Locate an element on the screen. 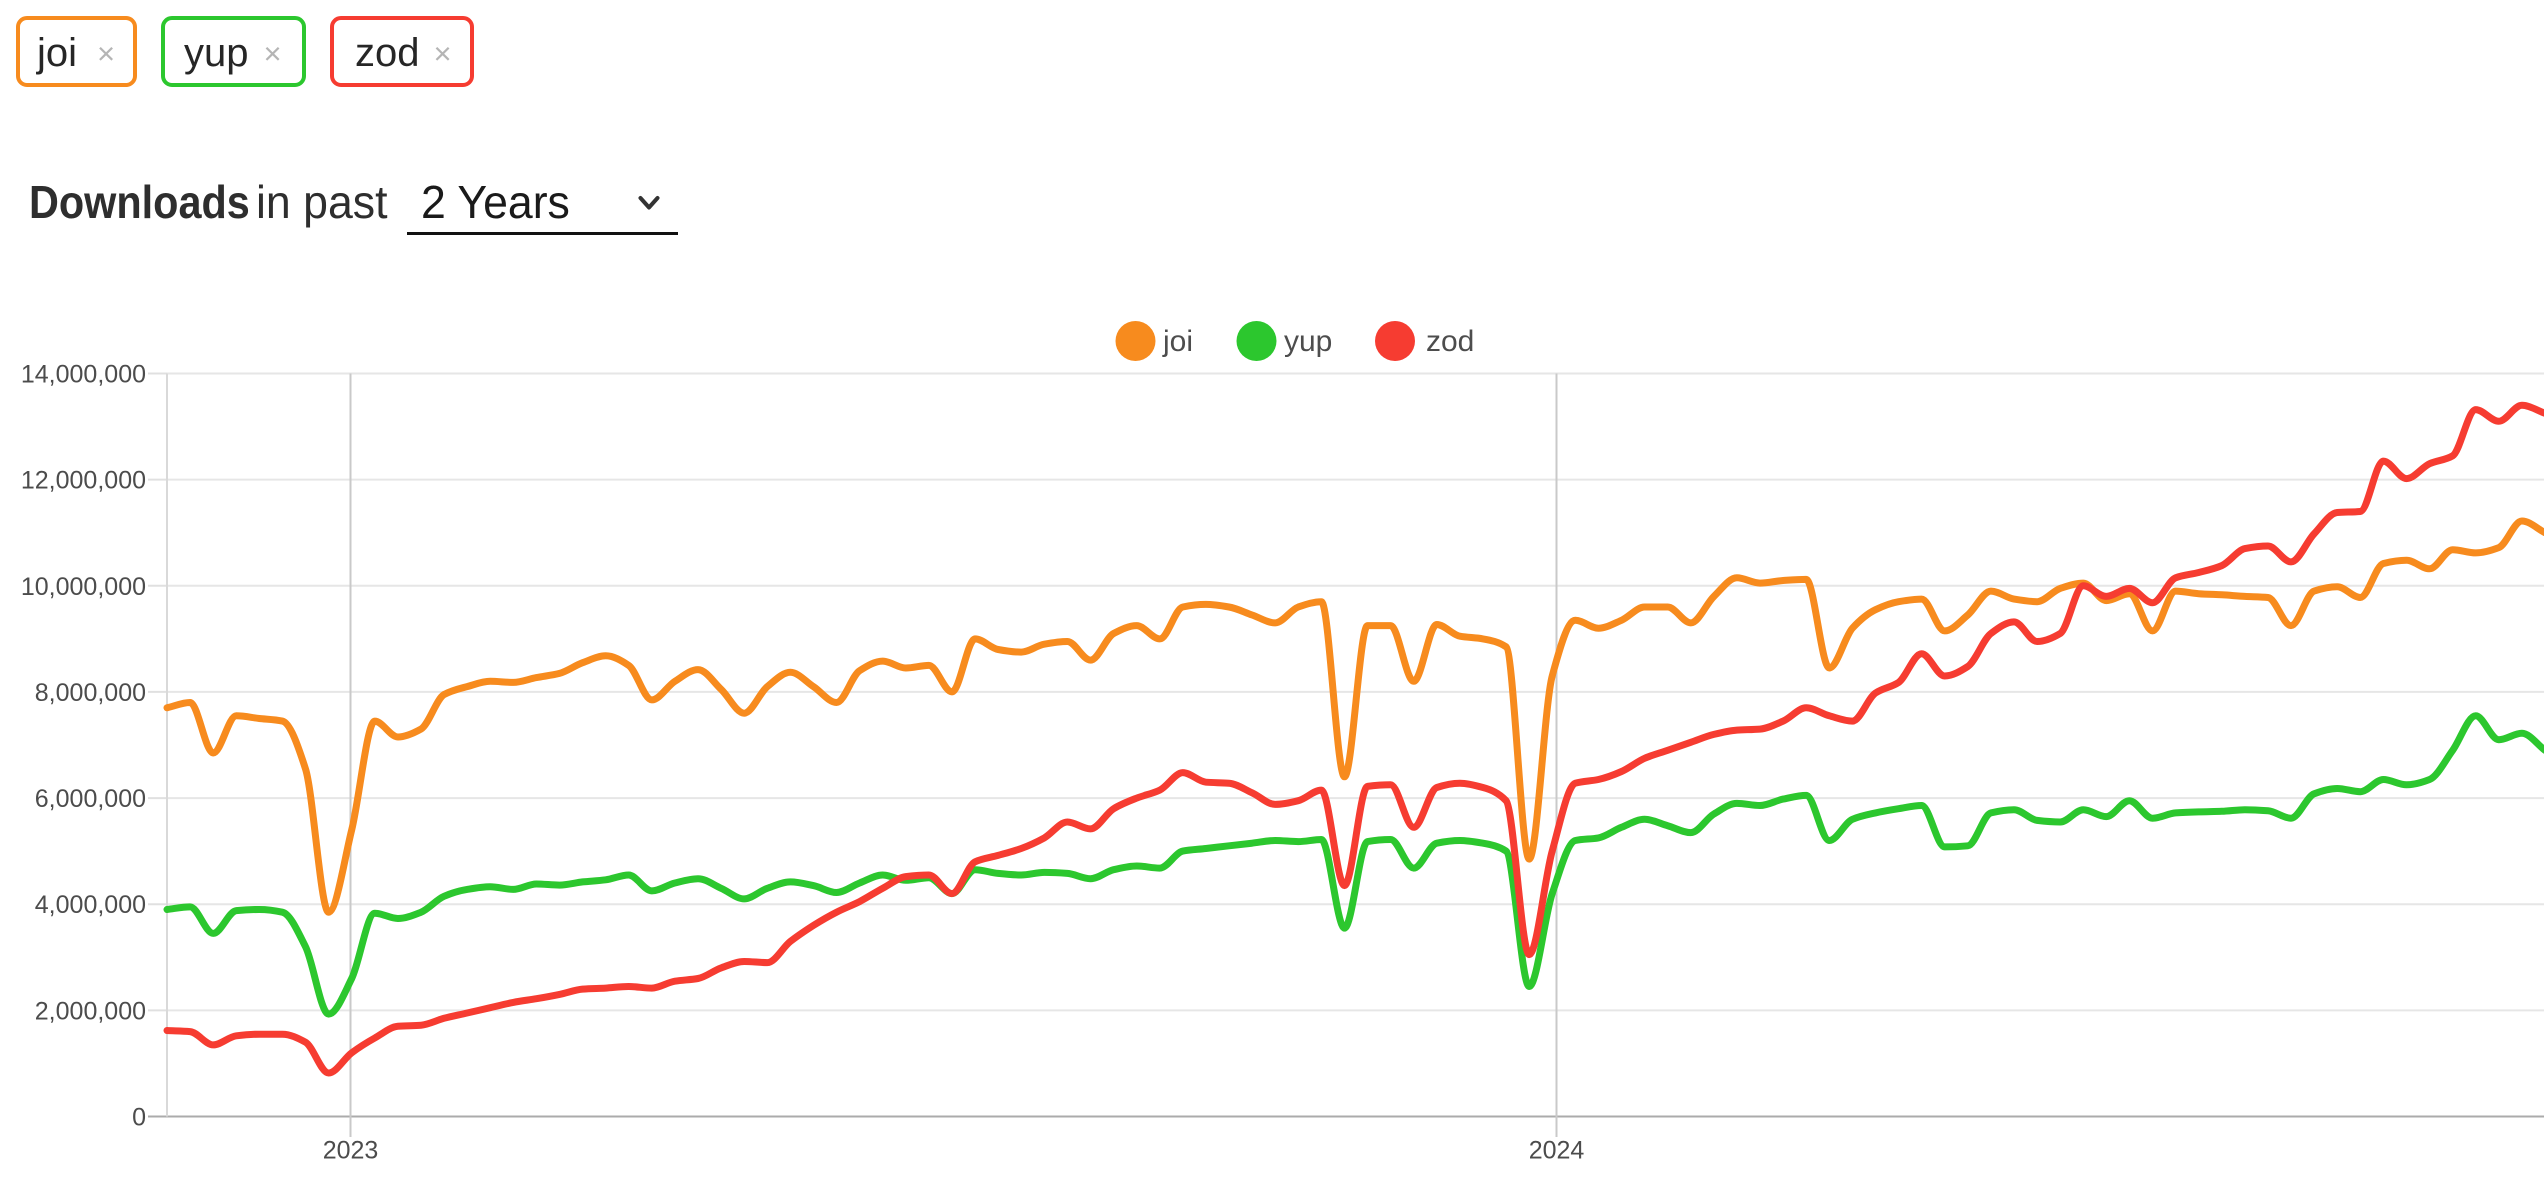 Image resolution: width=2544 pixels, height=1186 pixels. svg-text: 8,000,000 is located at coordinates (90, 693).